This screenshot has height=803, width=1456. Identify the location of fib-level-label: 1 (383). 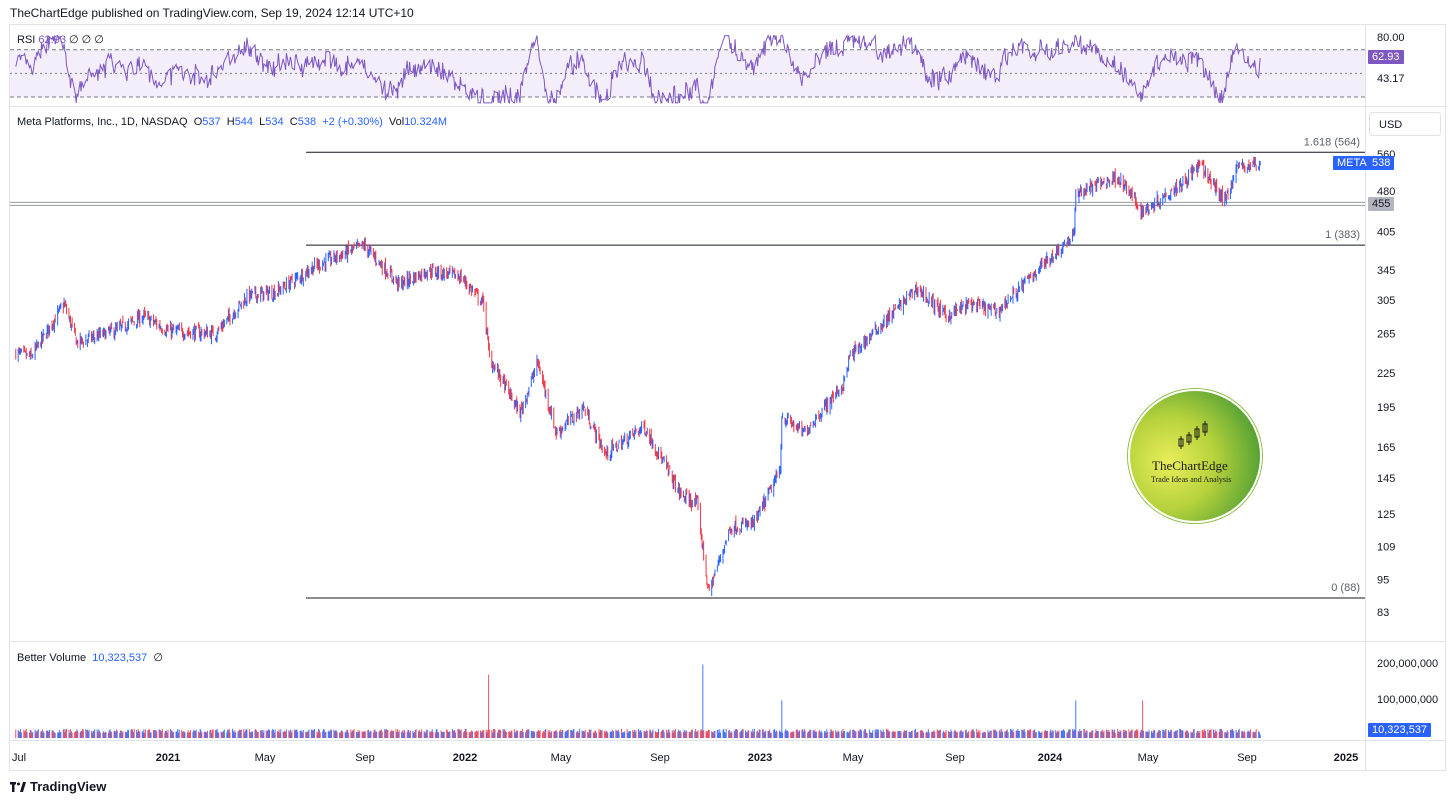
(1342, 235).